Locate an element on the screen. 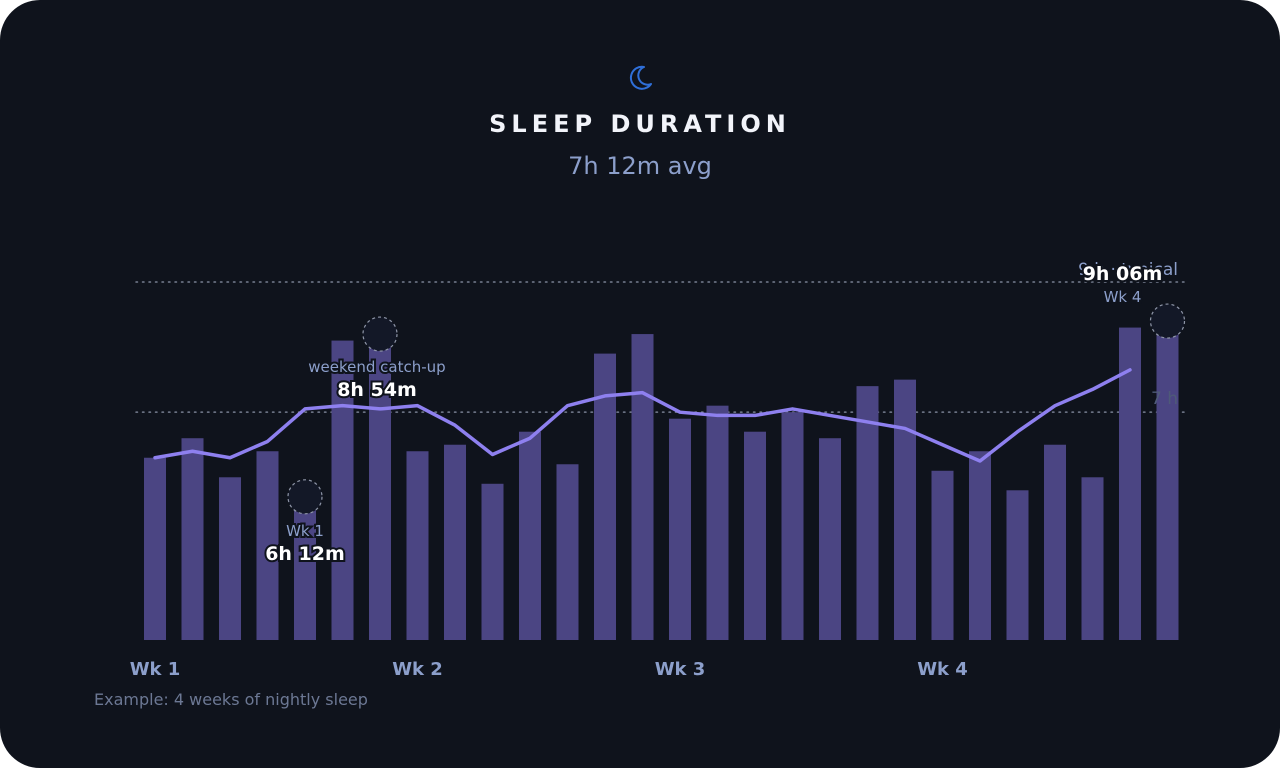 The height and width of the screenshot is (768, 1280). footnote: Example: 4 weeks of nightly sleep is located at coordinates (231, 699).